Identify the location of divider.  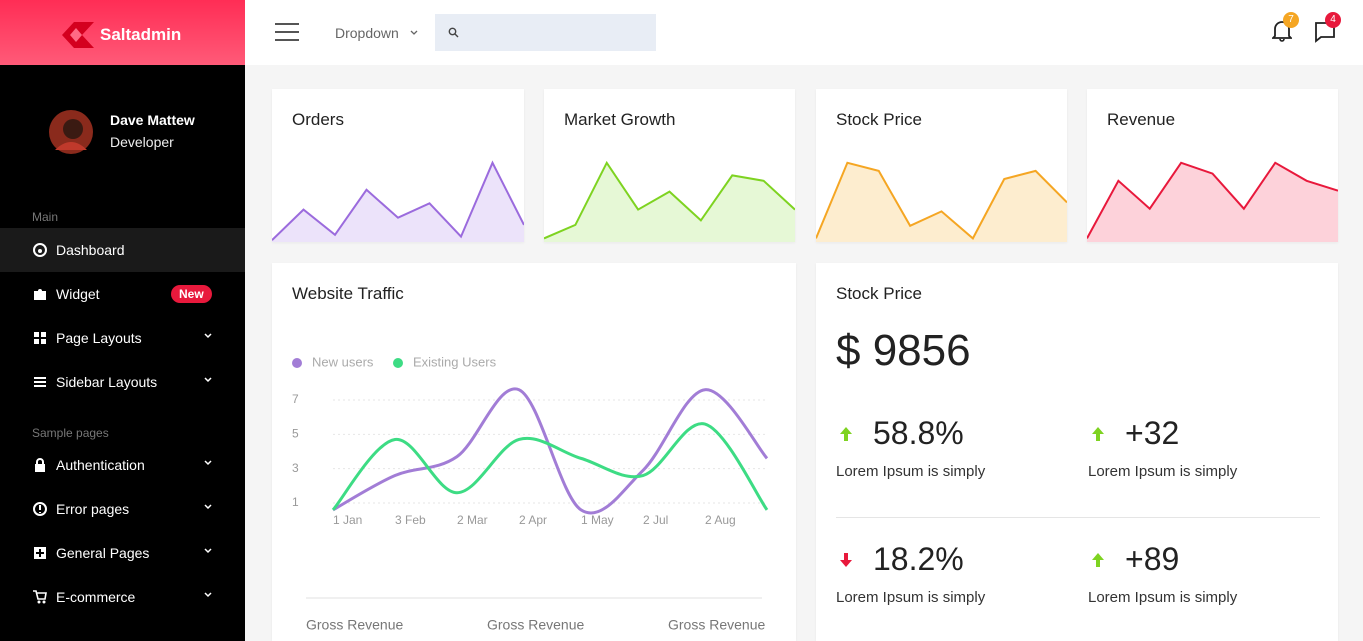
(1078, 517).